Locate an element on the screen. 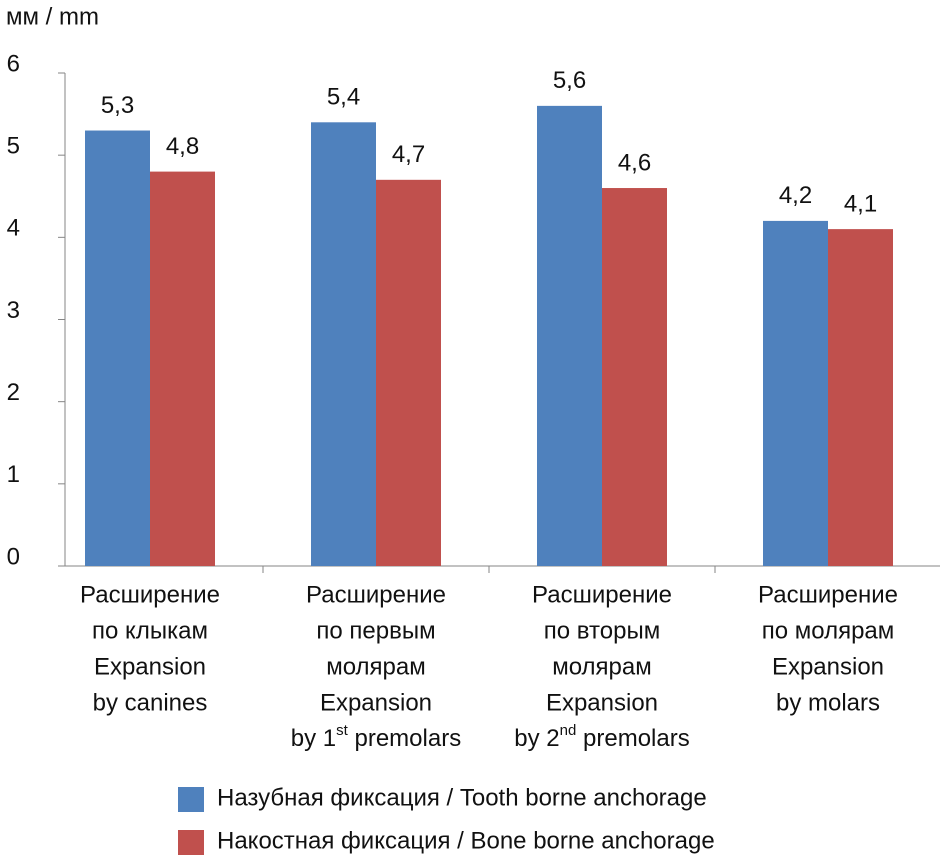 The height and width of the screenshot is (859, 942). y-tick-label: 6 is located at coordinates (13, 63).